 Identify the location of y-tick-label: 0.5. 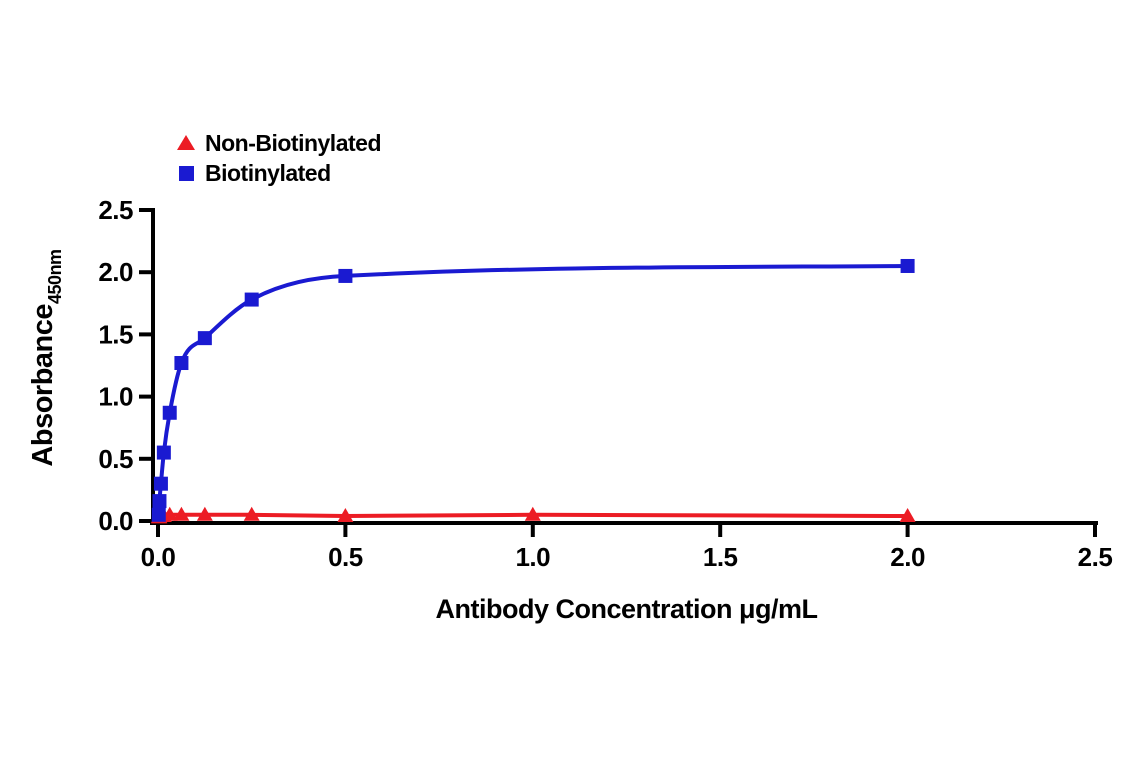
(115, 459).